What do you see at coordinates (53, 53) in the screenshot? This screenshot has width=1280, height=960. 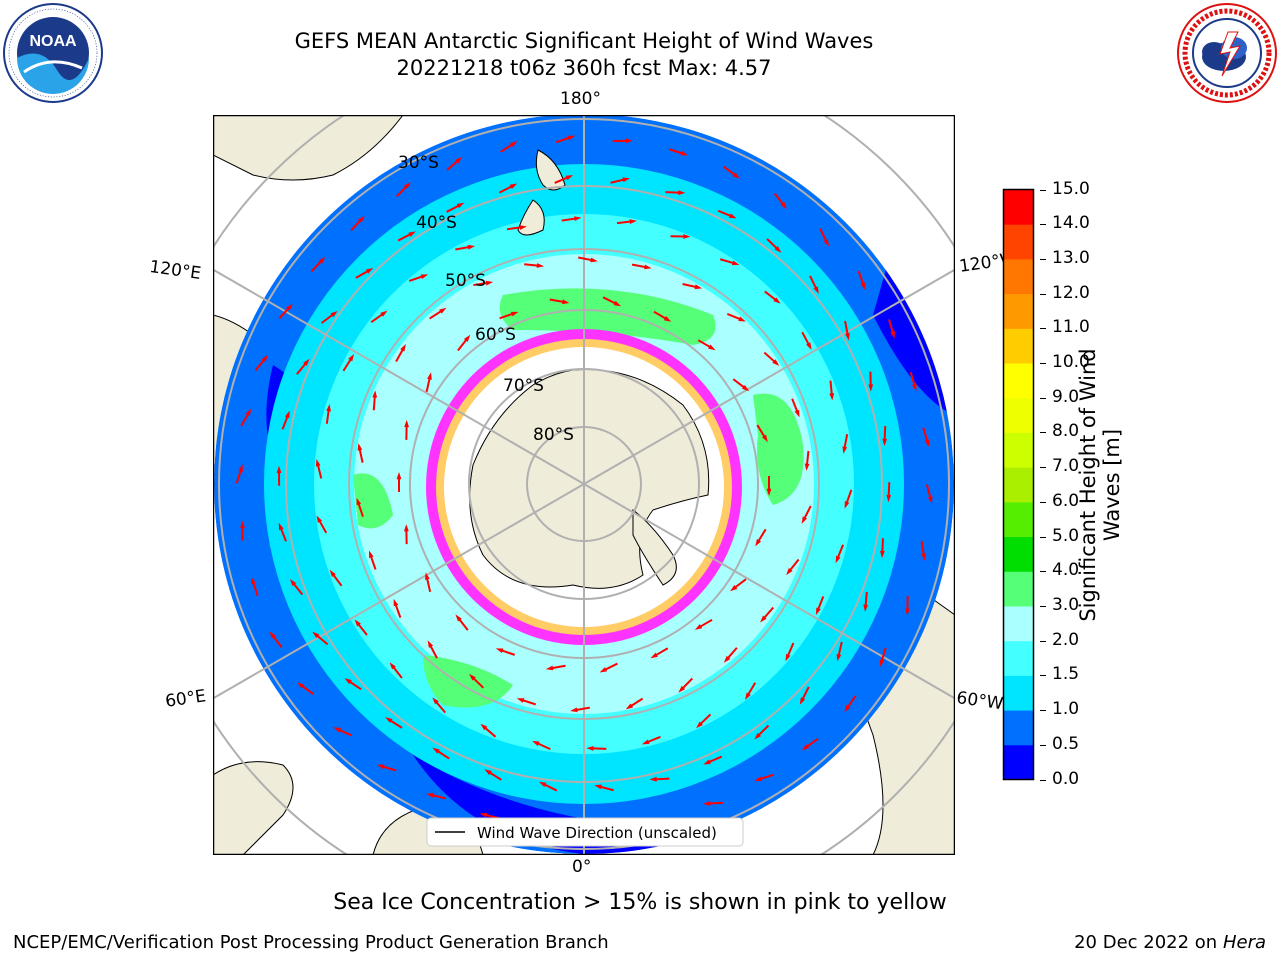 I see `noaa-logo: NOAA` at bounding box center [53, 53].